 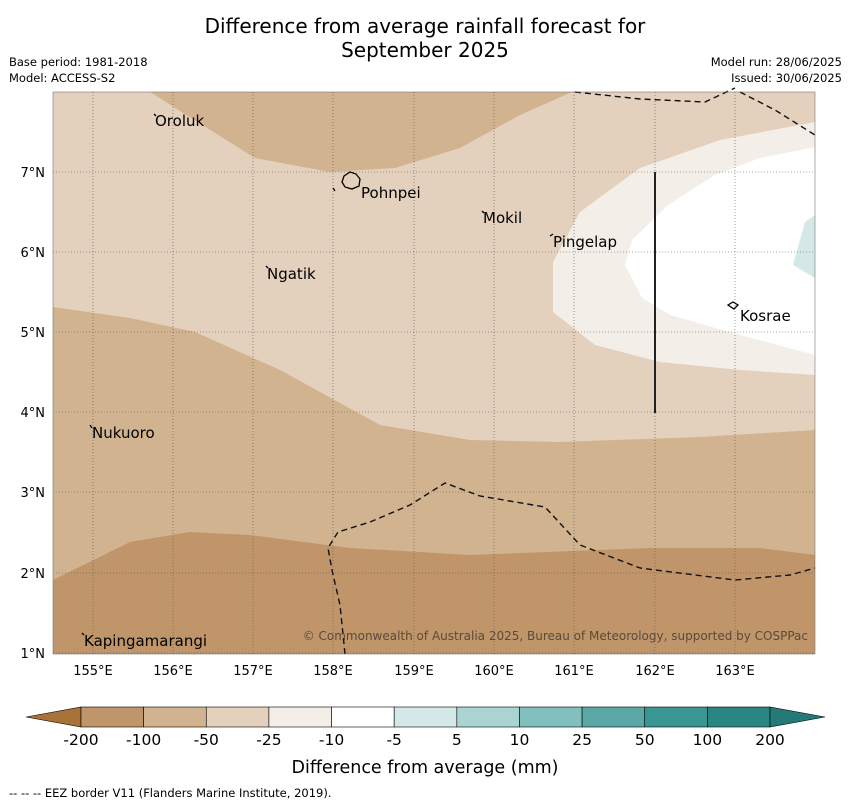 What do you see at coordinates (83, 634) in the screenshot?
I see `kapingamarangi-atoll-shape` at bounding box center [83, 634].